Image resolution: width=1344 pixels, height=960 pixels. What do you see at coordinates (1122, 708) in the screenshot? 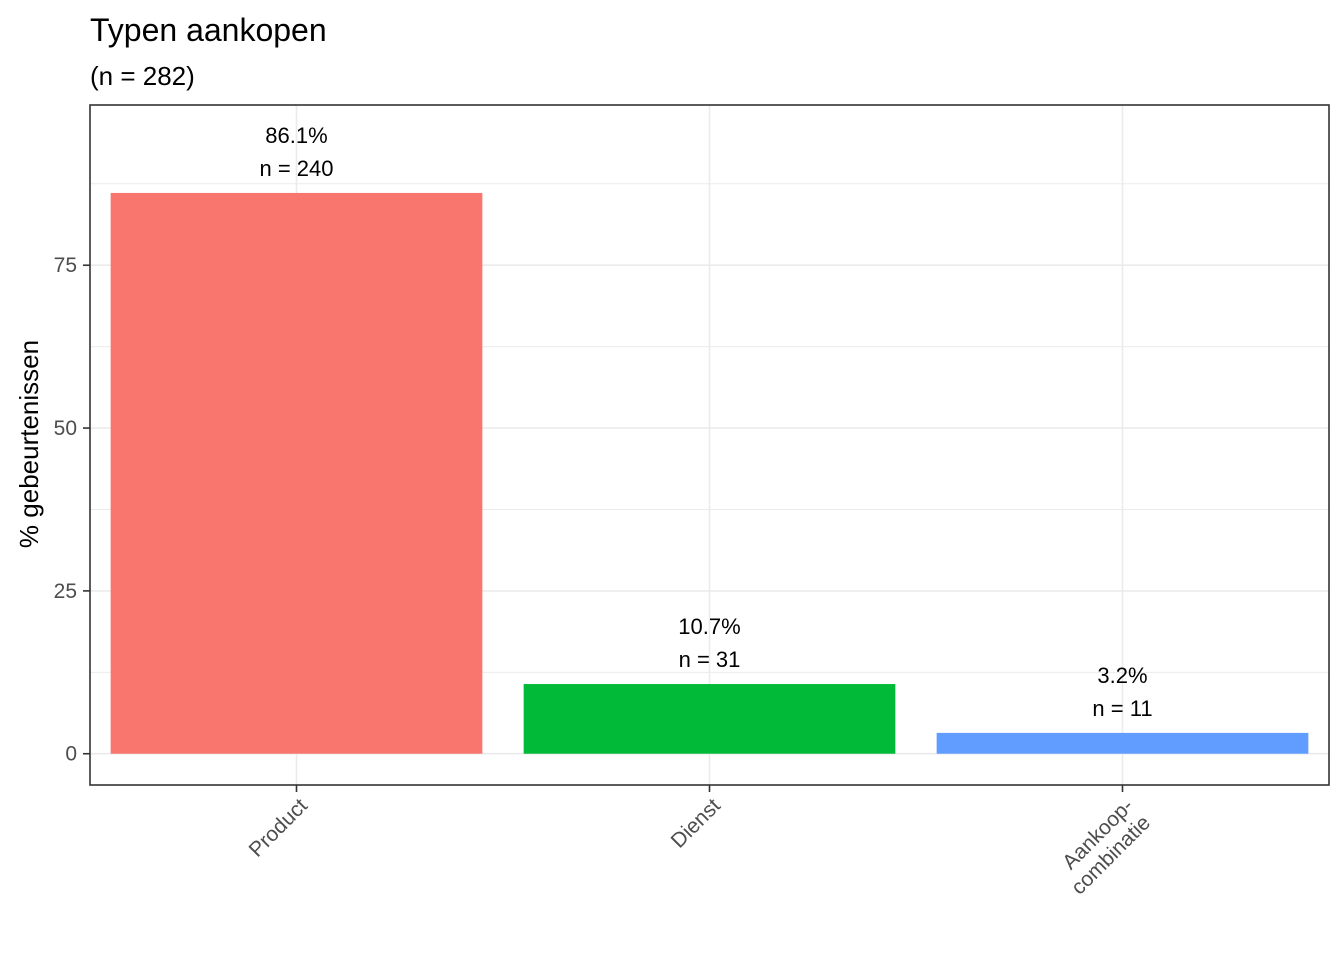
I see `bar-count-label: n = 11` at bounding box center [1122, 708].